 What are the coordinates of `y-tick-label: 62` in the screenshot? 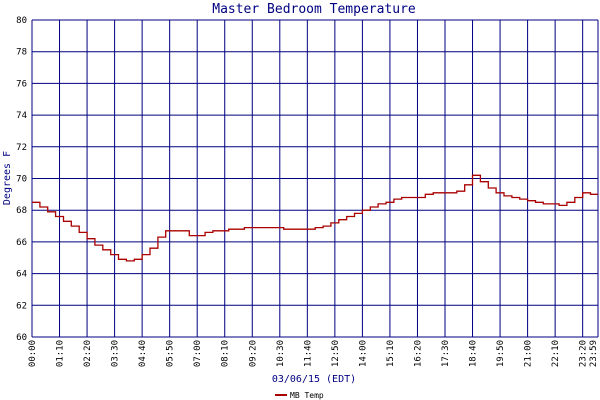 It's located at (21, 306).